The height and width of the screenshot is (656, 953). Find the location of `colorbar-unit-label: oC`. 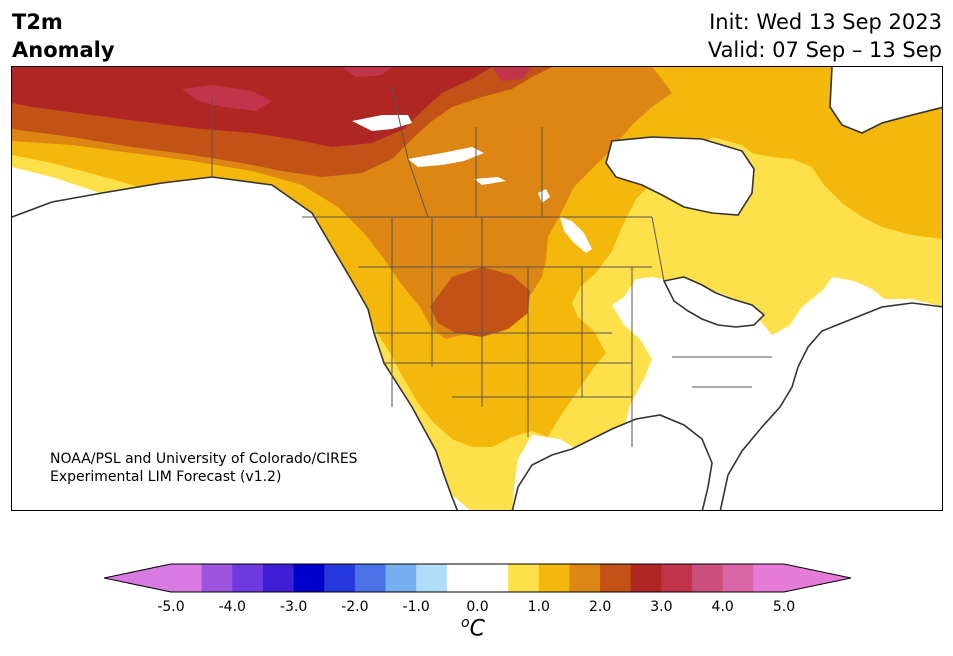

colorbar-unit-label: oC is located at coordinates (473, 628).